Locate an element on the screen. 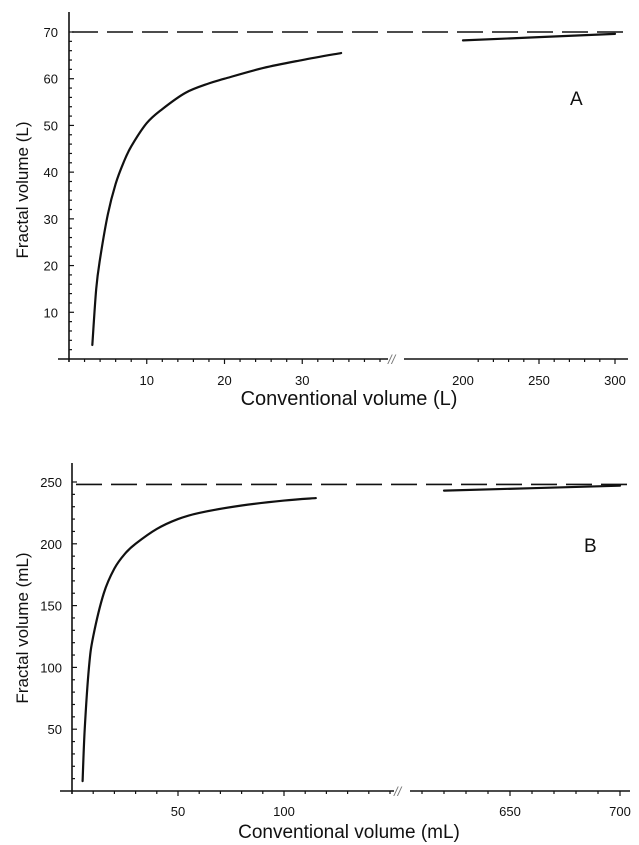 This screenshot has height=845, width=639. panel-a-y-ticks: 10 20 30 40 50 60 70 is located at coordinates (59, 188).